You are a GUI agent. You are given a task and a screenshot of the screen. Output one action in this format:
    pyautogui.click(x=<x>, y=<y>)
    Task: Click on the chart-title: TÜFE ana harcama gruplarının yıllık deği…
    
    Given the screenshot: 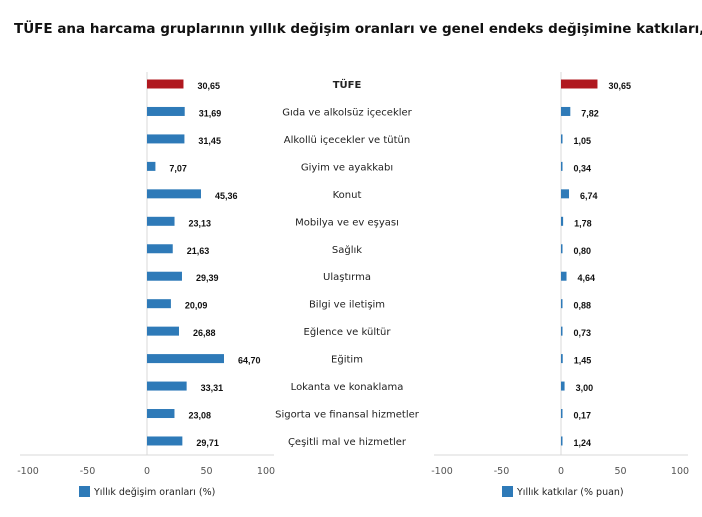 What is the action you would take?
    pyautogui.click(x=358, y=28)
    